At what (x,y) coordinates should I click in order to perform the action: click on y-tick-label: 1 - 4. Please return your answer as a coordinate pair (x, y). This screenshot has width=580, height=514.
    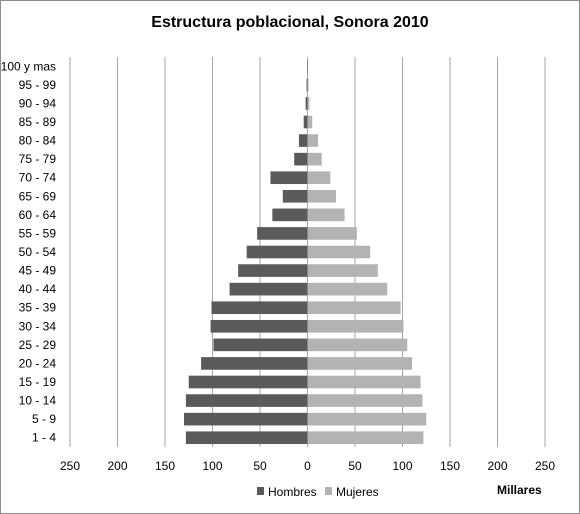
    Looking at the image, I should click on (44, 438).